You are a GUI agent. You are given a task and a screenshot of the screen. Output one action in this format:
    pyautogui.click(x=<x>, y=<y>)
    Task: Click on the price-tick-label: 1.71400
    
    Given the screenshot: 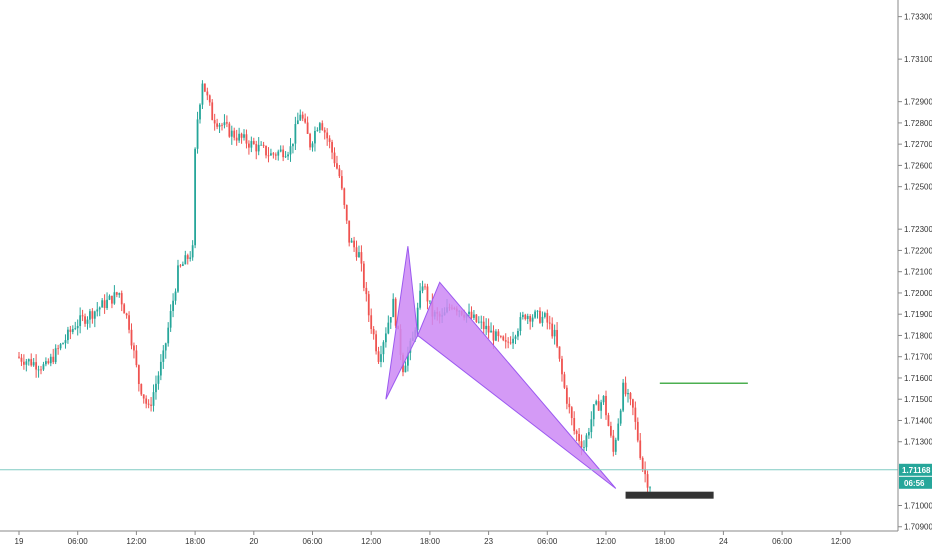 What is the action you would take?
    pyautogui.click(x=918, y=420)
    